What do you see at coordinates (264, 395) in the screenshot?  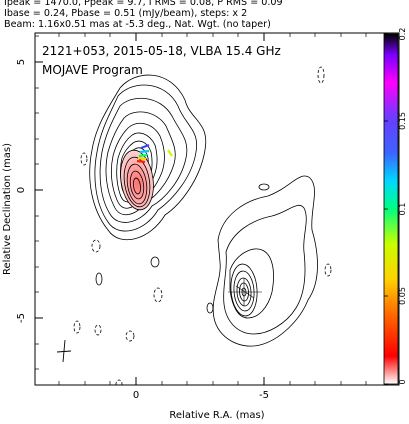 I see `x-tick-label-minus5: -5` at bounding box center [264, 395].